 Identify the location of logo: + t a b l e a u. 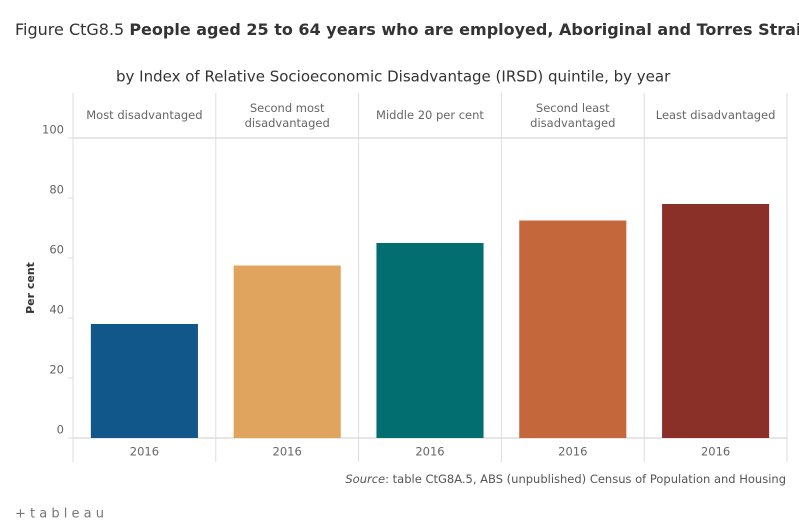
(59, 514).